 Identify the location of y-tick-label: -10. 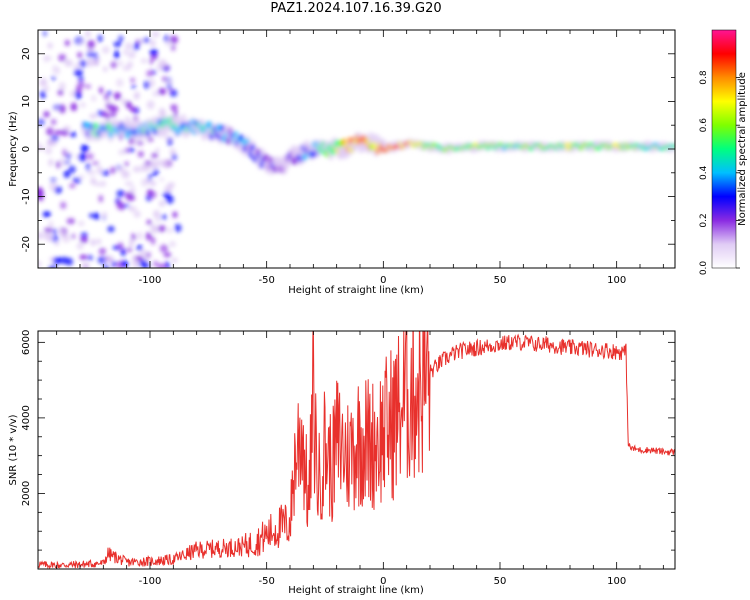
(26, 196).